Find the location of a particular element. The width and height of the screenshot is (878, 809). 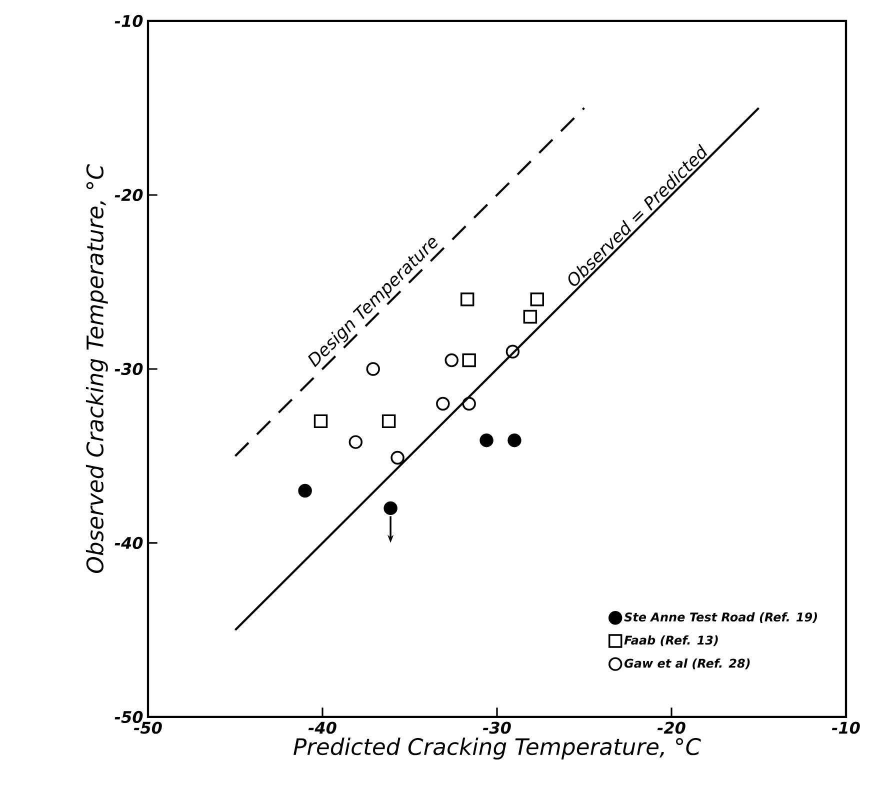

x-tick-label: -40 is located at coordinates (322, 728).